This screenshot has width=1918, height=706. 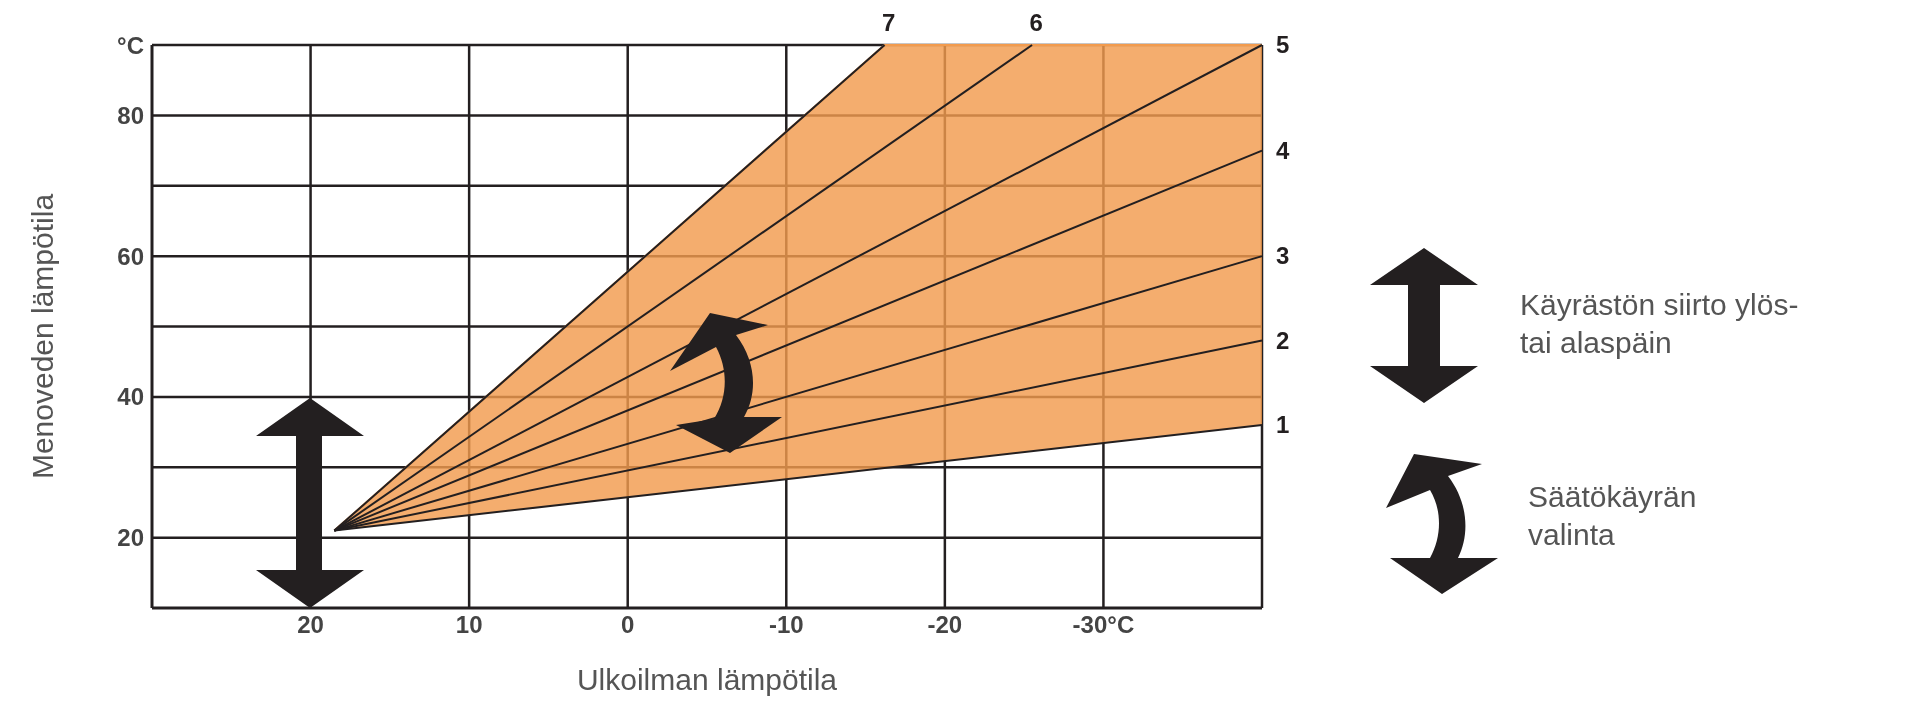 What do you see at coordinates (1283, 340) in the screenshot?
I see `series-label: 2` at bounding box center [1283, 340].